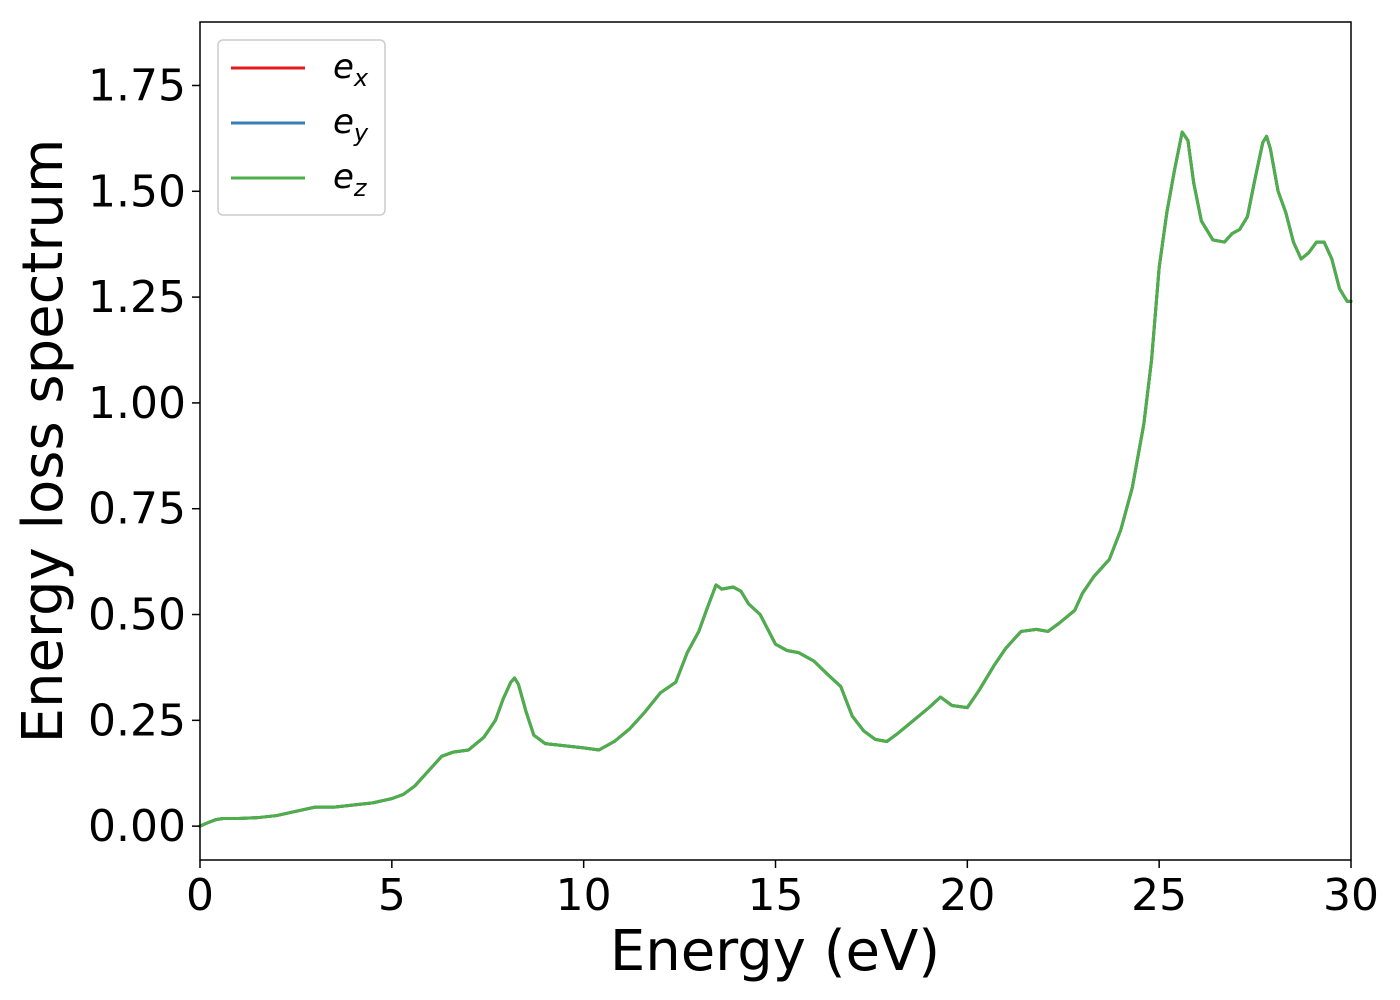 The width and height of the screenshot is (1400, 1000). I want to click on y-tick-label: 0.75, so click(137, 509).